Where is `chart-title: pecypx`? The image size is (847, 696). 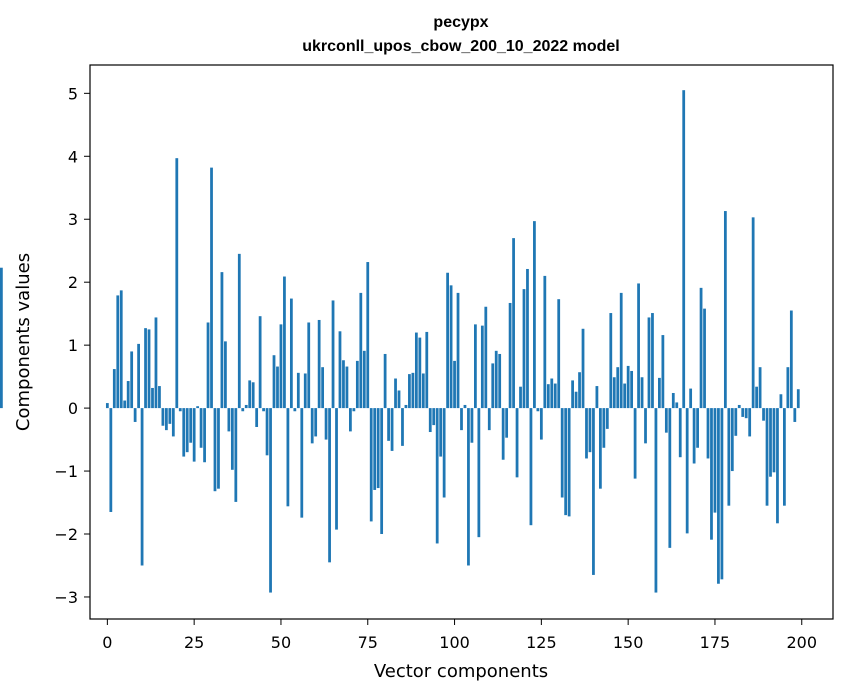 chart-title: pecypx is located at coordinates (460, 22).